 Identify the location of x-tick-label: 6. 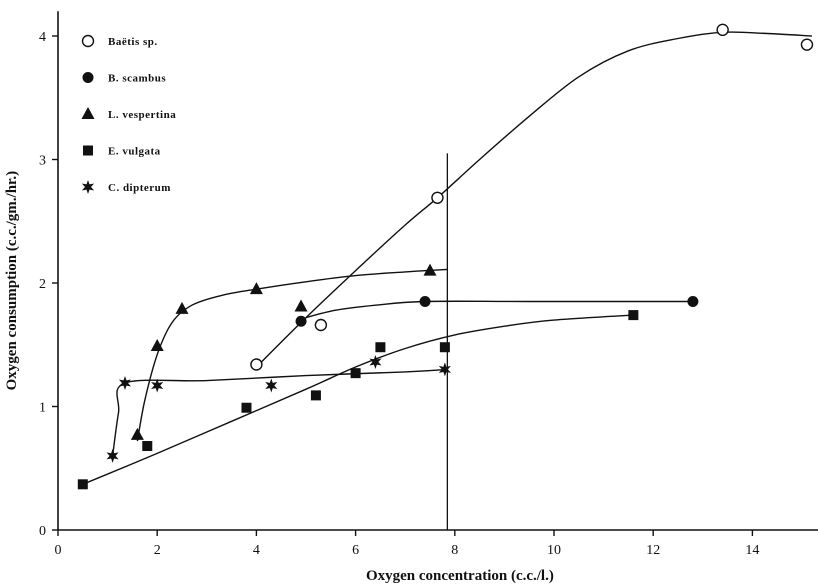
(355, 550).